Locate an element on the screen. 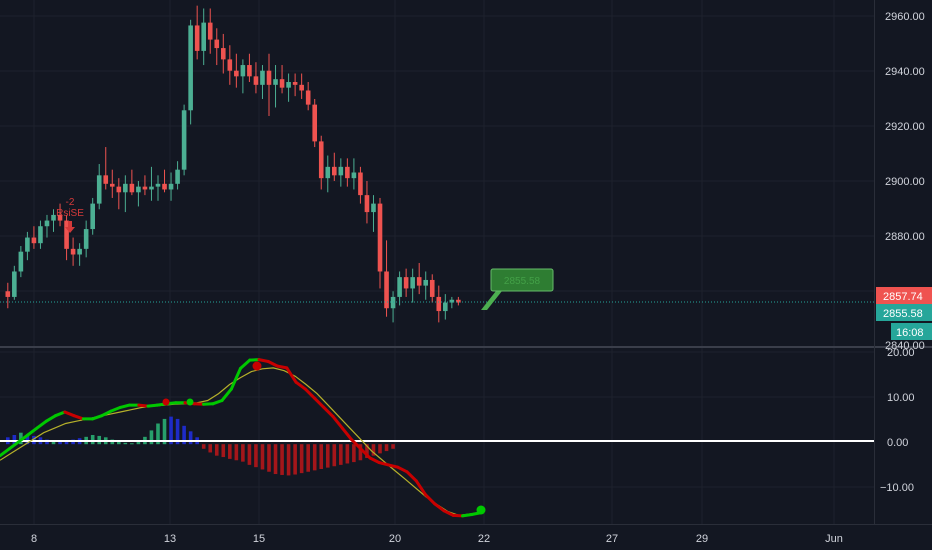 This screenshot has height=550, width=932. time-tick-jun: Jun is located at coordinates (834, 539).